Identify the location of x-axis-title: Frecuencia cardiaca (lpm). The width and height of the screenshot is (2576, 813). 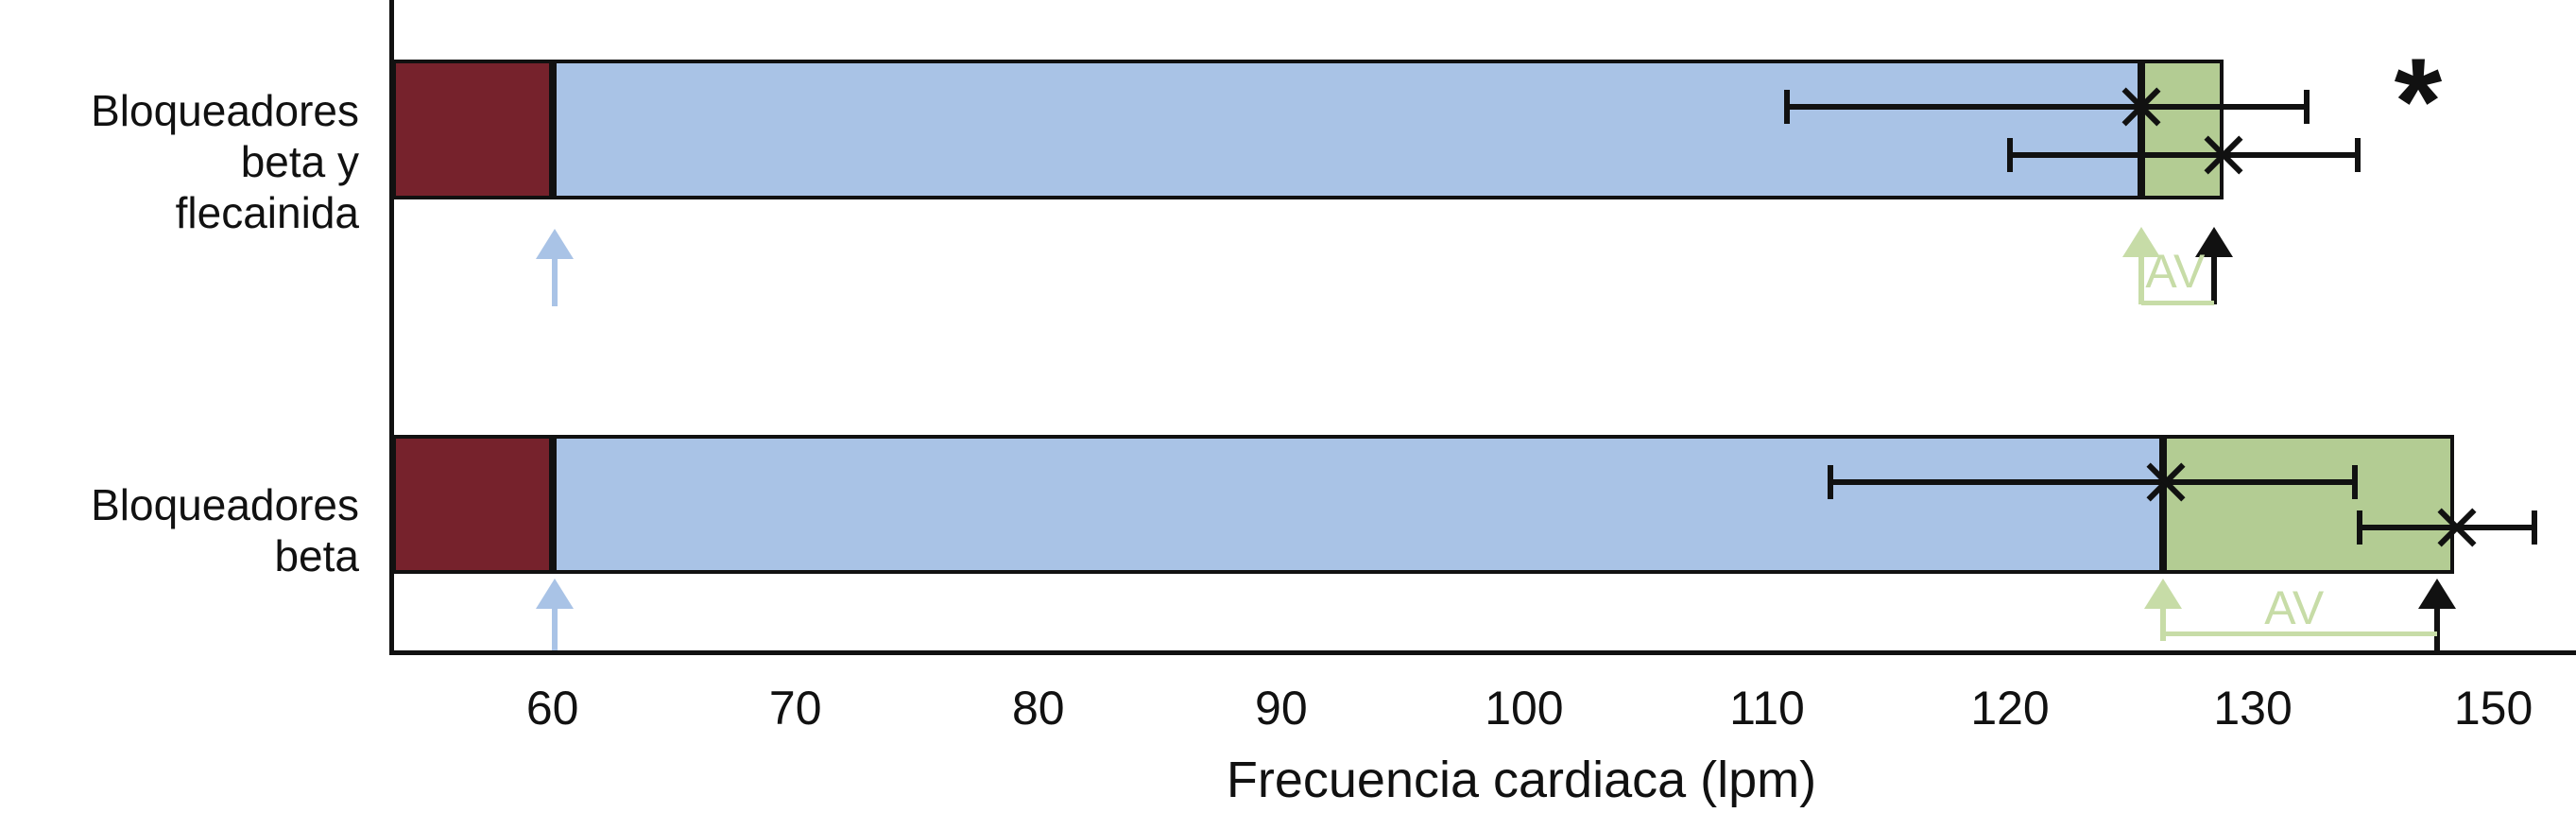
(1521, 780).